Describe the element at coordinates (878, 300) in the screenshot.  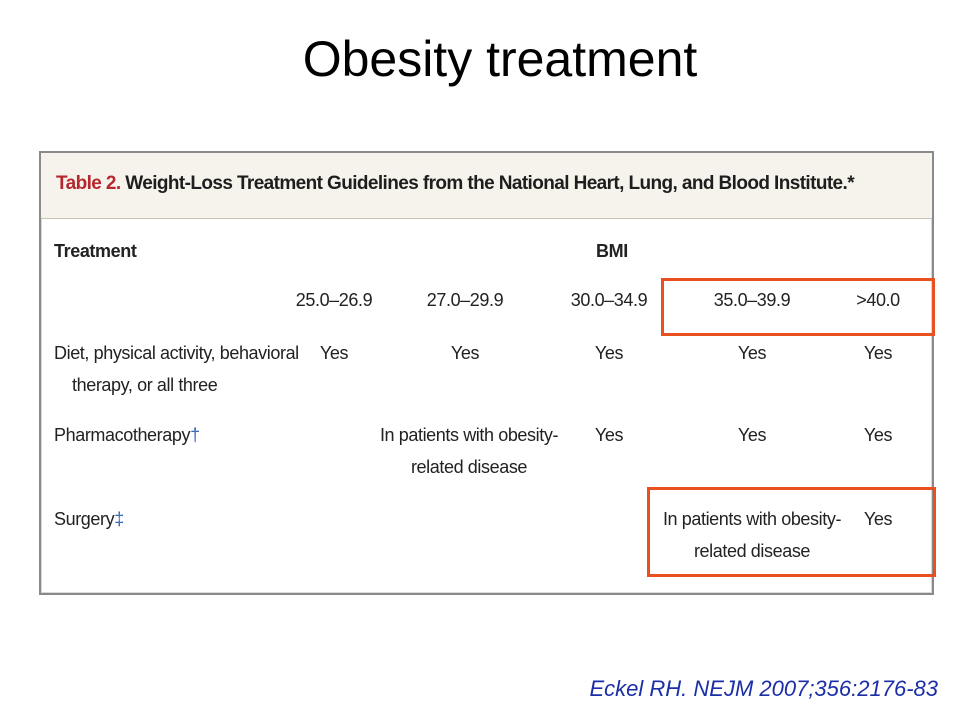
I see `bmi-column-header: >40.0` at that location.